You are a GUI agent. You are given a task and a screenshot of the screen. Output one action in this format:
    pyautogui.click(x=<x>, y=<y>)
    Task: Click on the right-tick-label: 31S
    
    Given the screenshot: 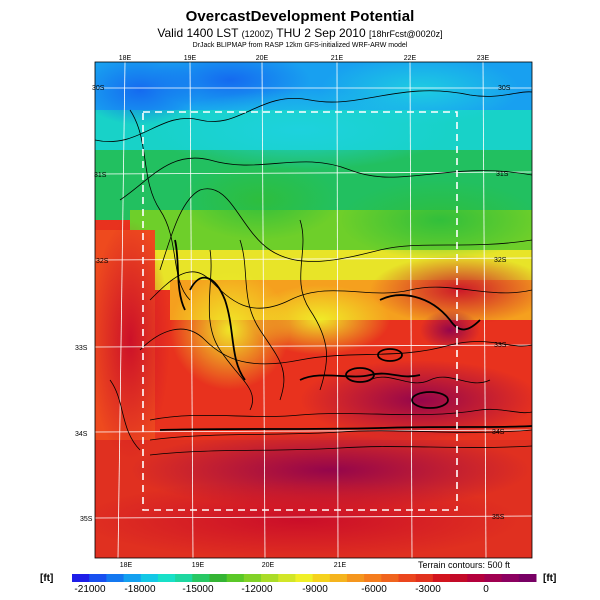 What is the action you would take?
    pyautogui.click(x=502, y=174)
    